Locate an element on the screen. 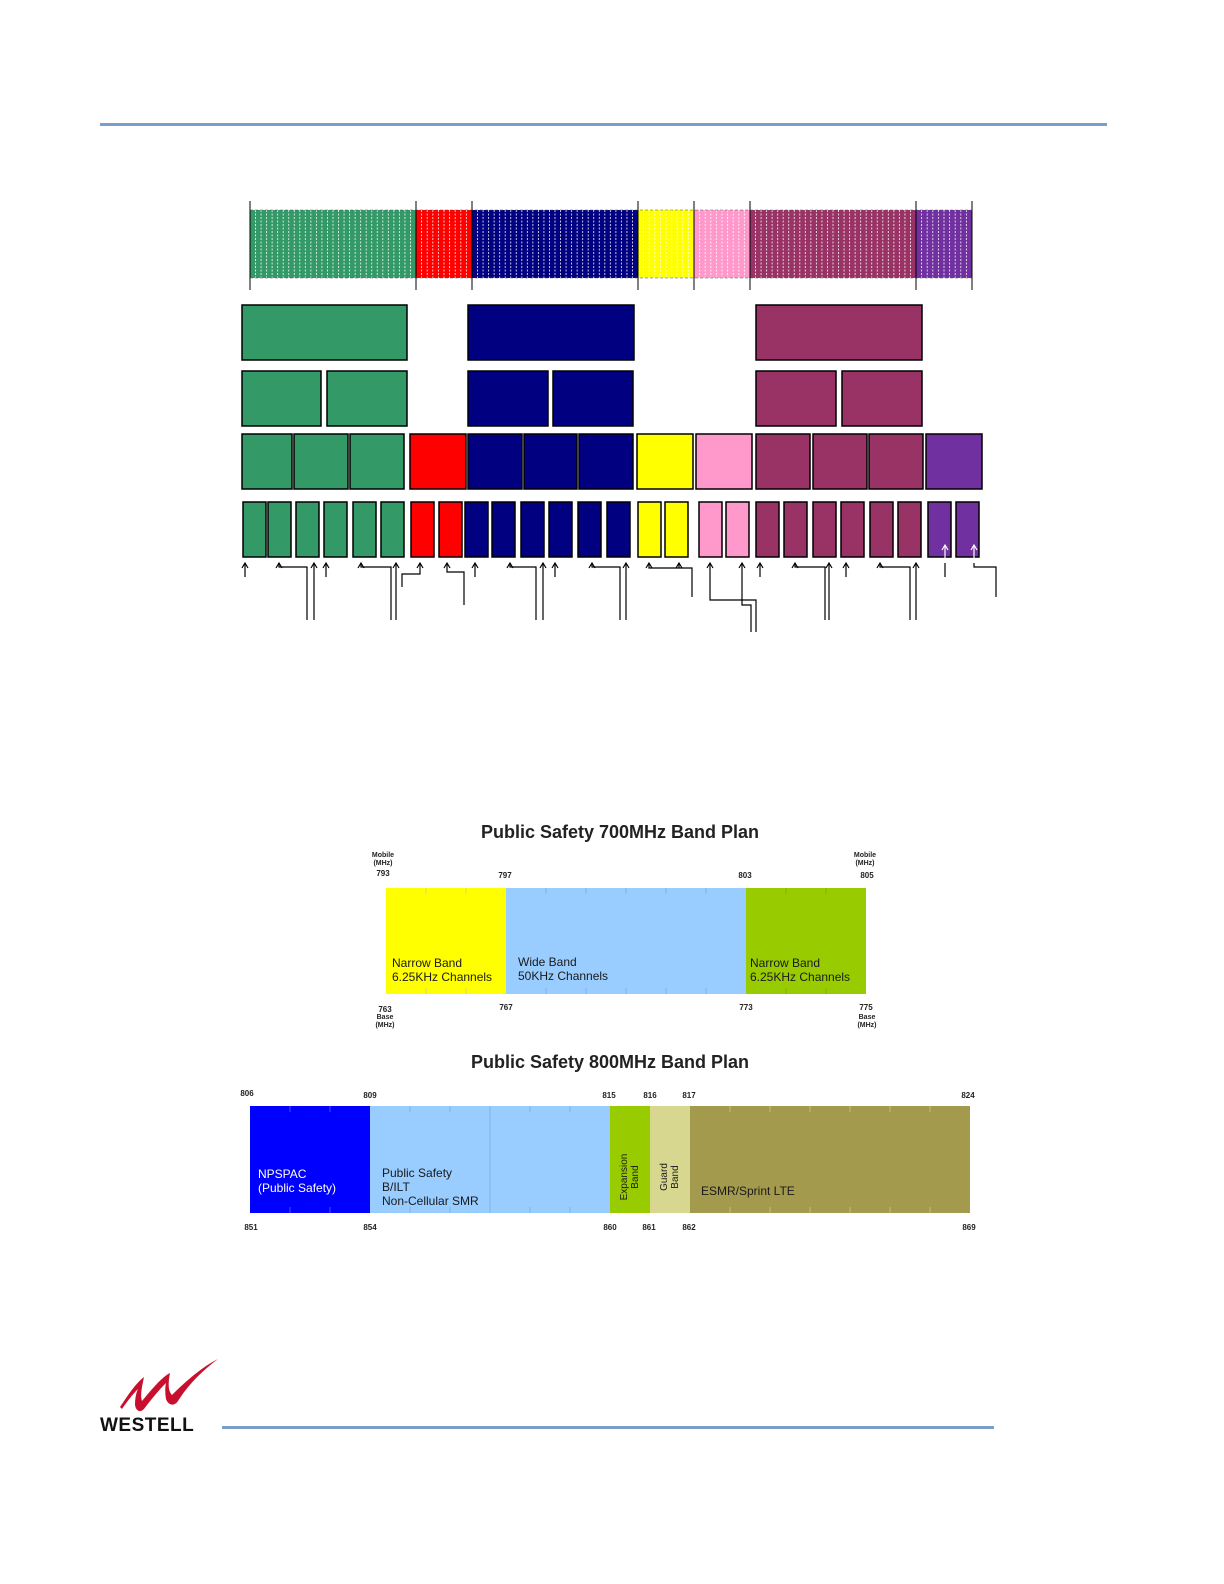  plan700-mobile-label-right: Mobile (MHz) is located at coordinates (865, 859).